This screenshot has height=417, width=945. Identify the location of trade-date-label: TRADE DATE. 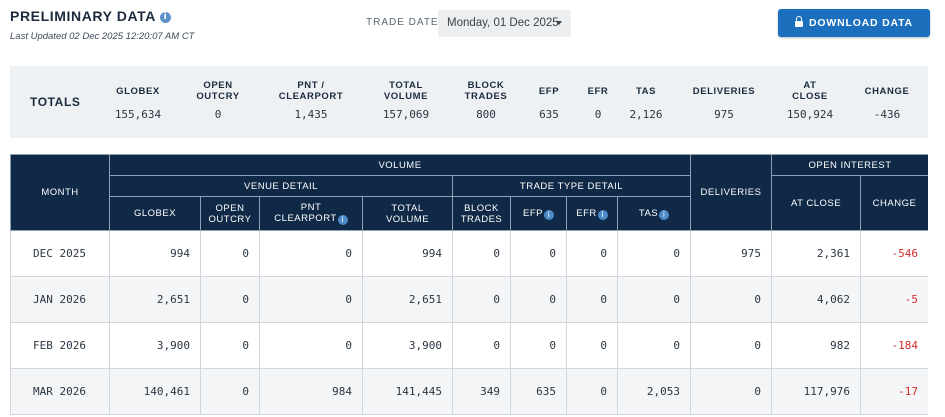
(402, 22).